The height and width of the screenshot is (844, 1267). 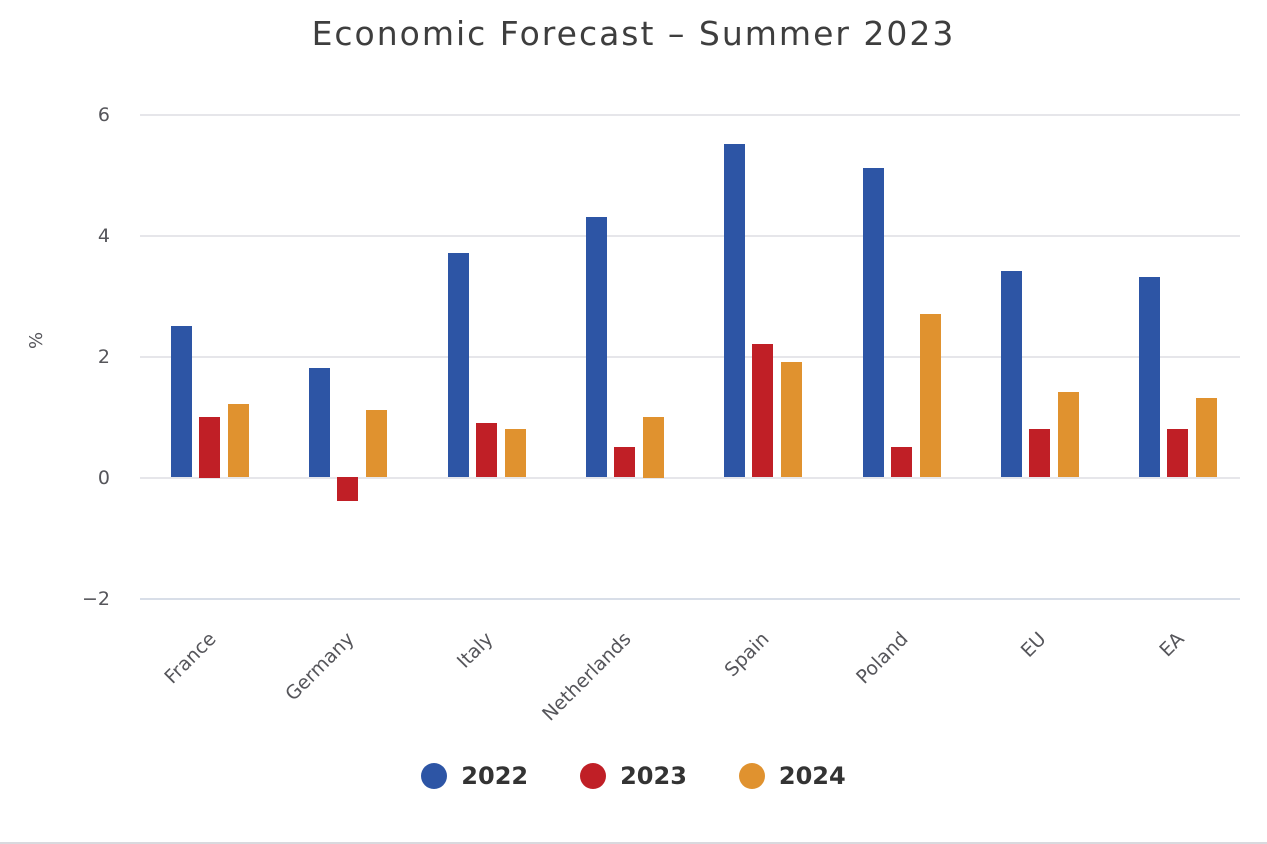 I want to click on legend-marker-2022, so click(x=434, y=776).